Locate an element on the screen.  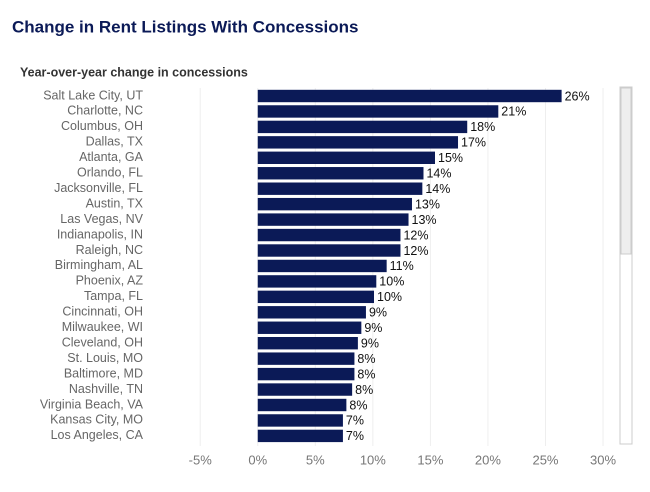
value-label: 26% is located at coordinates (577, 96).